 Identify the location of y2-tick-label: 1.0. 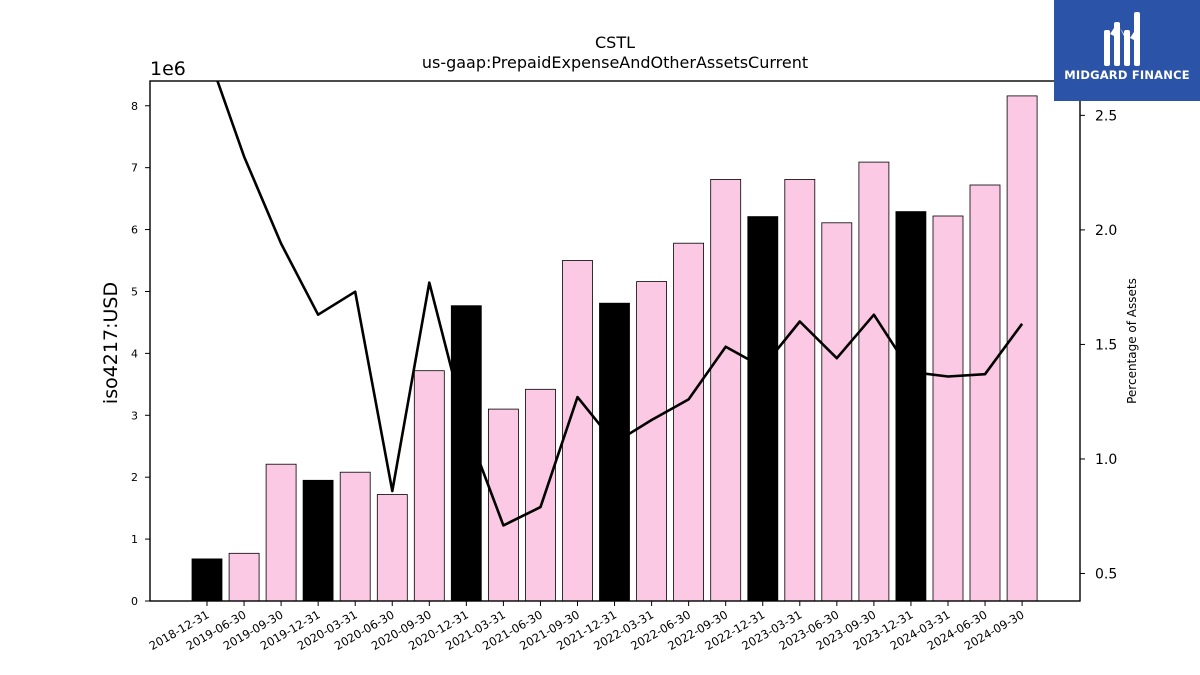
(1106, 460).